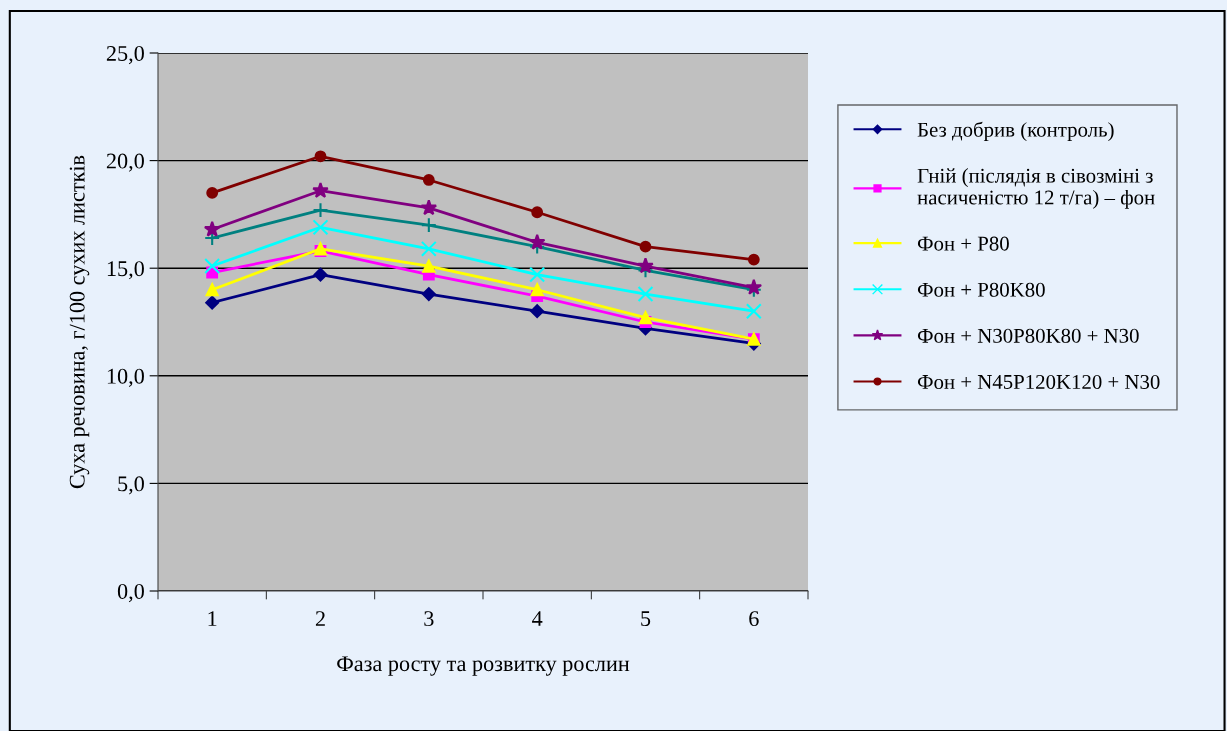  I want to click on x-tick-label: 2, so click(320, 618).